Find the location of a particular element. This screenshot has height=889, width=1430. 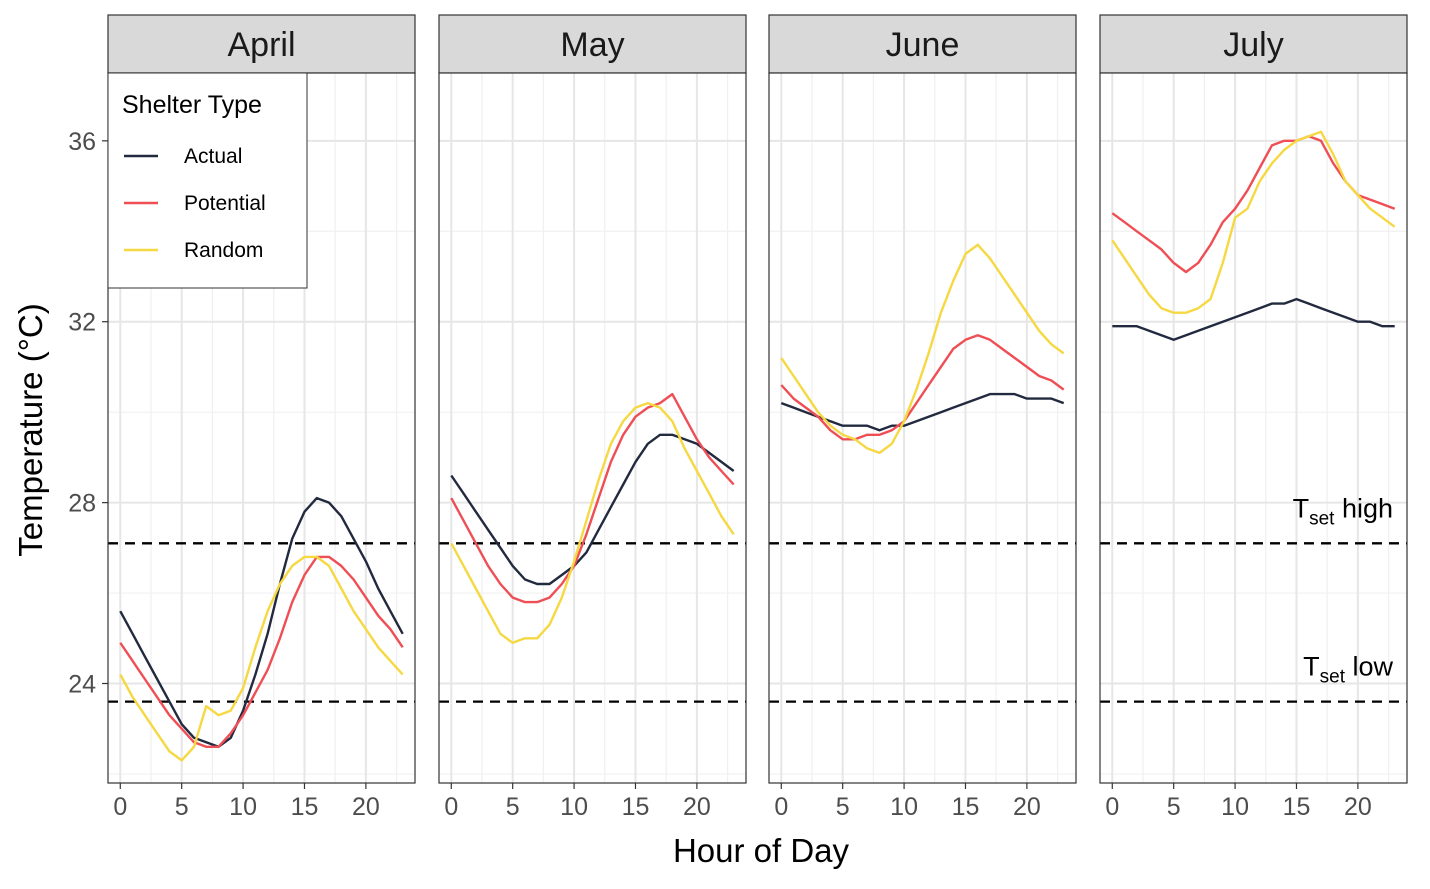

reference-line-labels: Tset high Tset low is located at coordinates (1343, 590).